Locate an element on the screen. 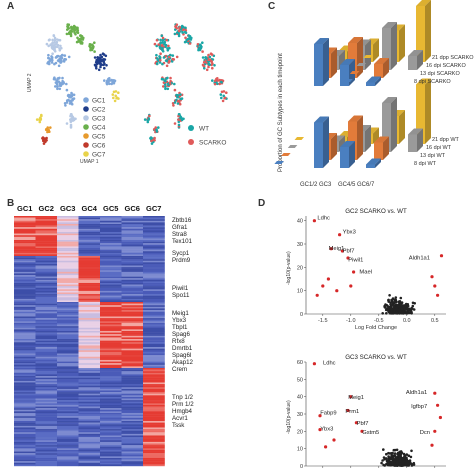  cluster-legend-label: GC5 is located at coordinates (99, 137).